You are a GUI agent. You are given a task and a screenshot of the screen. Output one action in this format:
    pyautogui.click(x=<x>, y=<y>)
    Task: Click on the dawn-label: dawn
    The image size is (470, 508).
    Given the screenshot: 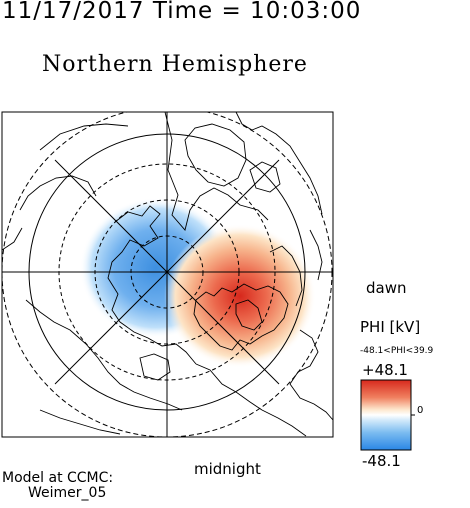 What is the action you would take?
    pyautogui.click(x=386, y=288)
    